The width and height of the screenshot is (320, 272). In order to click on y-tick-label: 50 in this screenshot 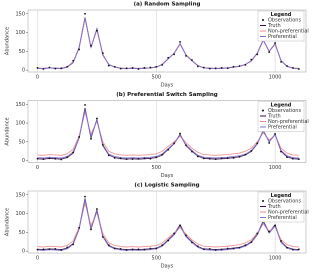, I will do `click(22, 52)`.